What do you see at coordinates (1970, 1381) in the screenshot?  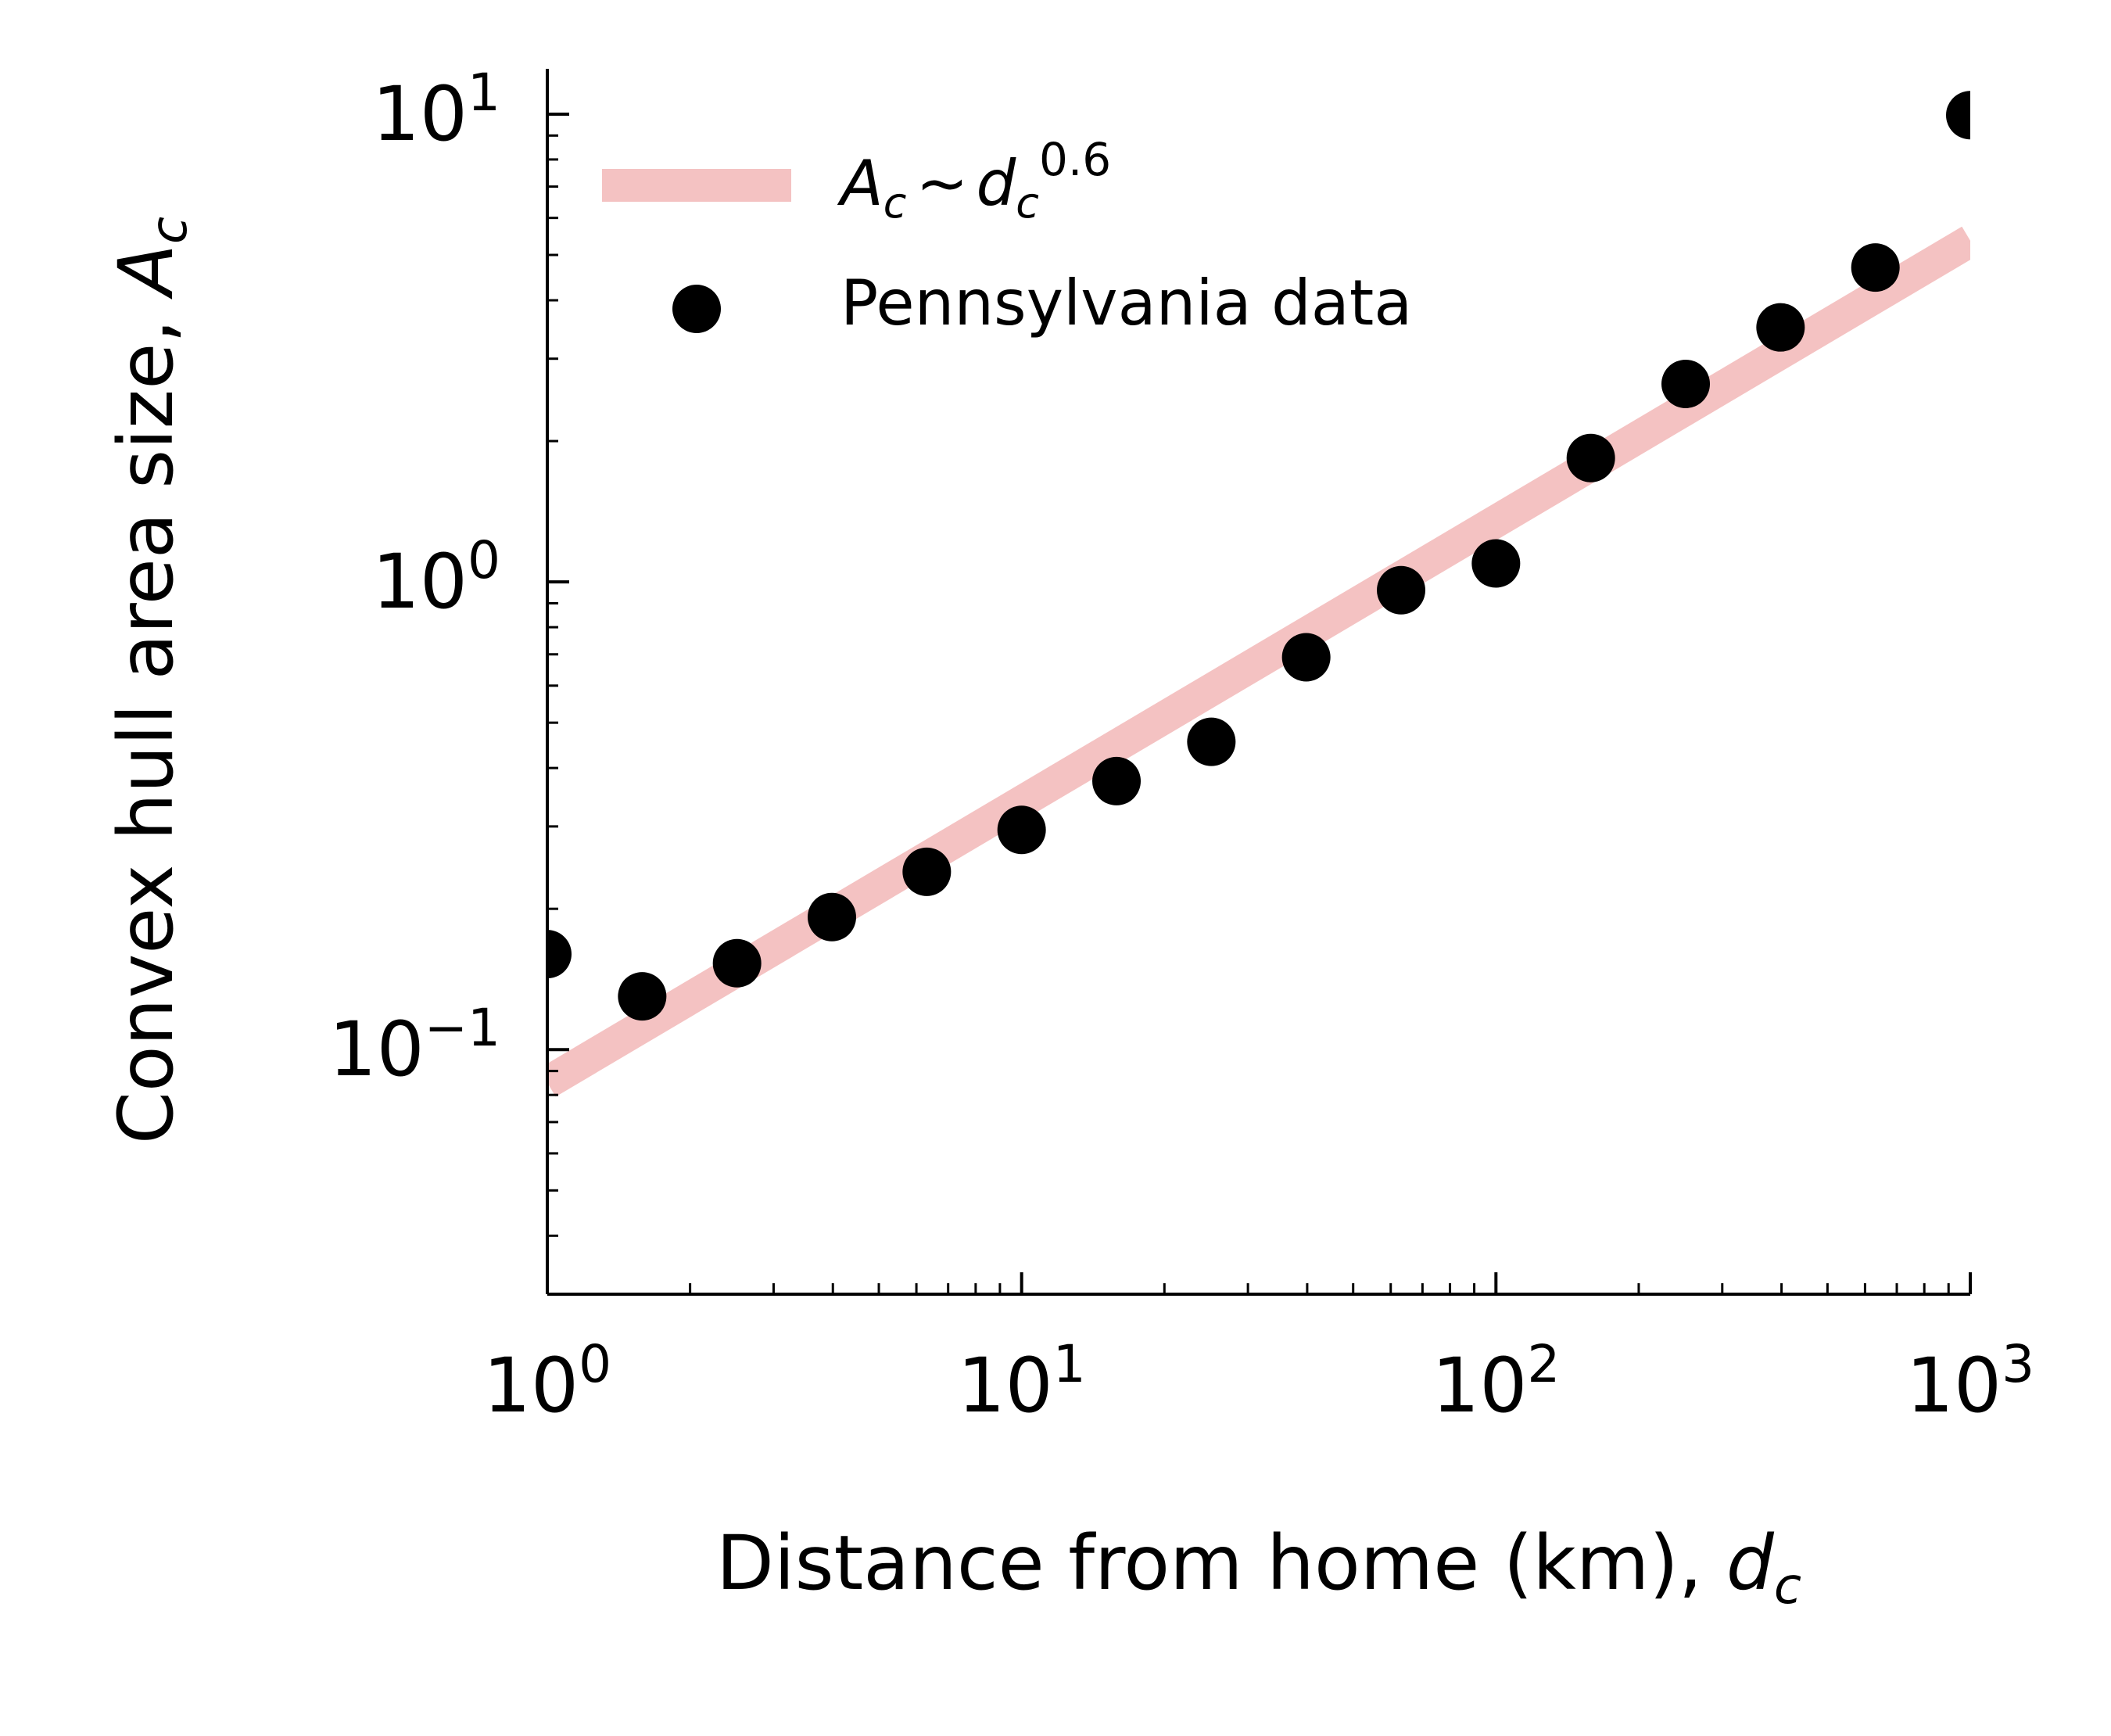 I see `x-tick-label: 103` at bounding box center [1970, 1381].